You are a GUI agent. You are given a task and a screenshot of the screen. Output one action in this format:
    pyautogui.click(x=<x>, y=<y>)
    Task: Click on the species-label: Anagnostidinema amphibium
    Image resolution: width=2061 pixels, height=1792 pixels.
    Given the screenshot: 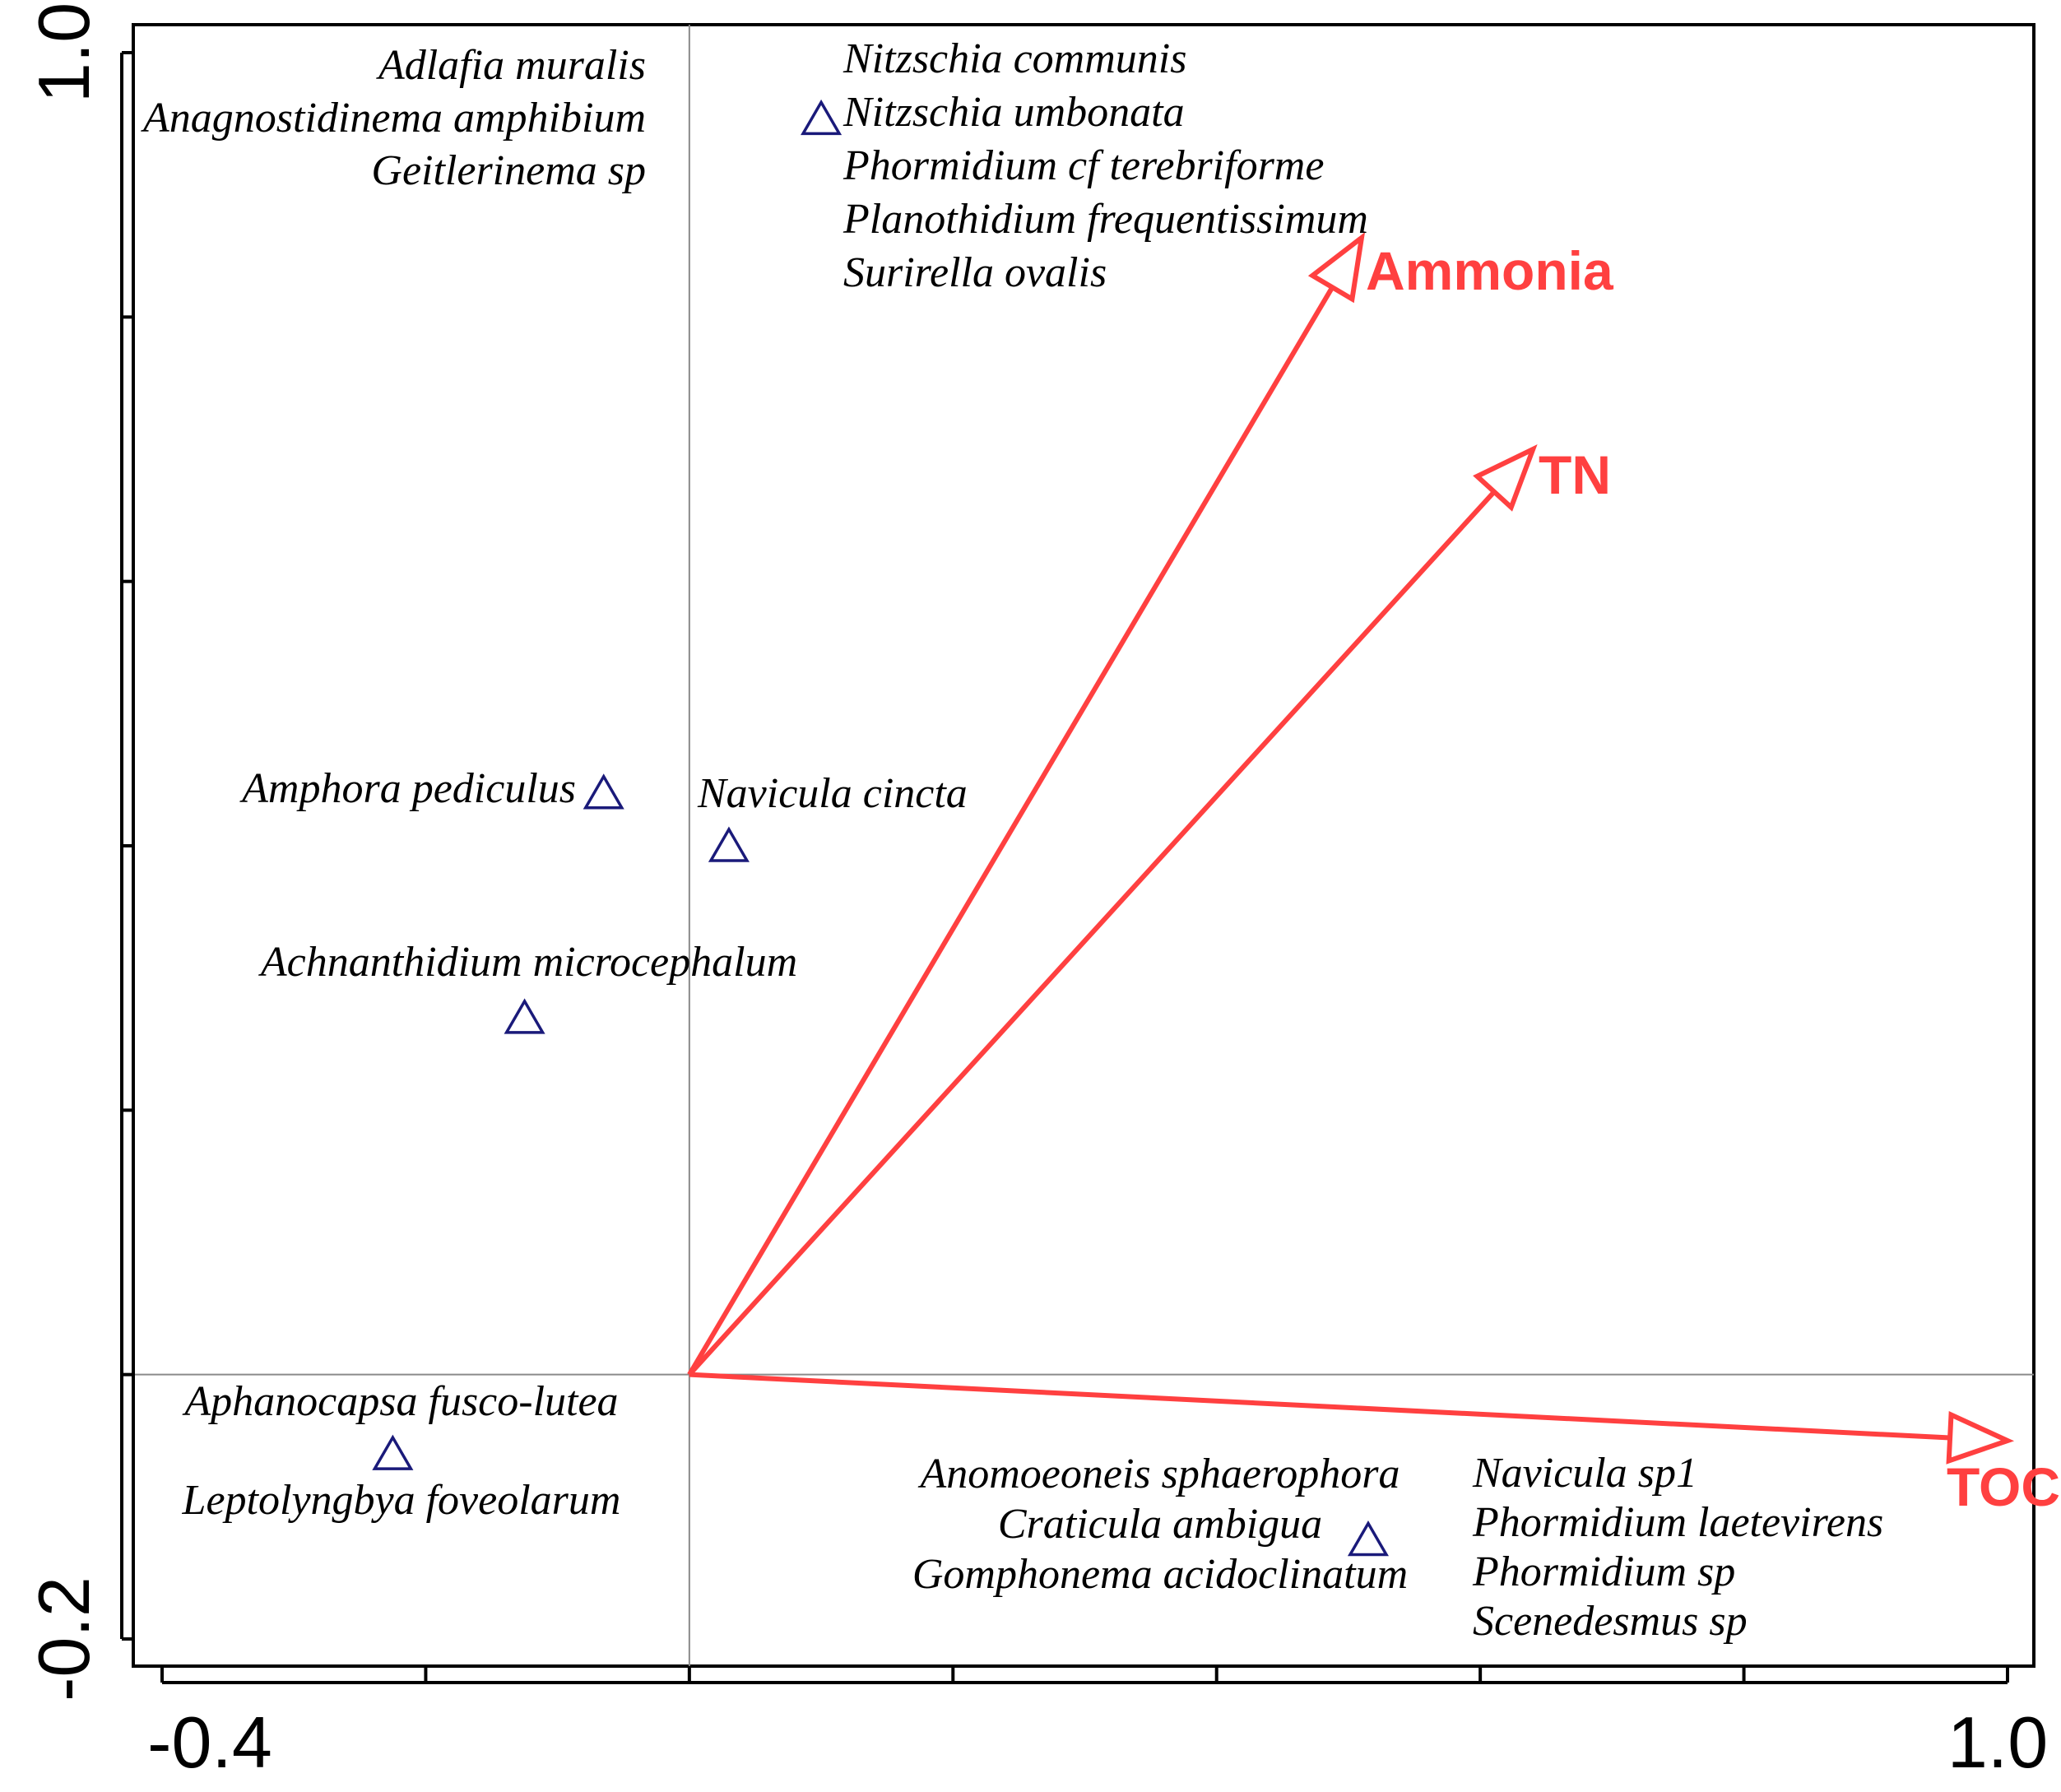 What is the action you would take?
    pyautogui.click(x=393, y=118)
    